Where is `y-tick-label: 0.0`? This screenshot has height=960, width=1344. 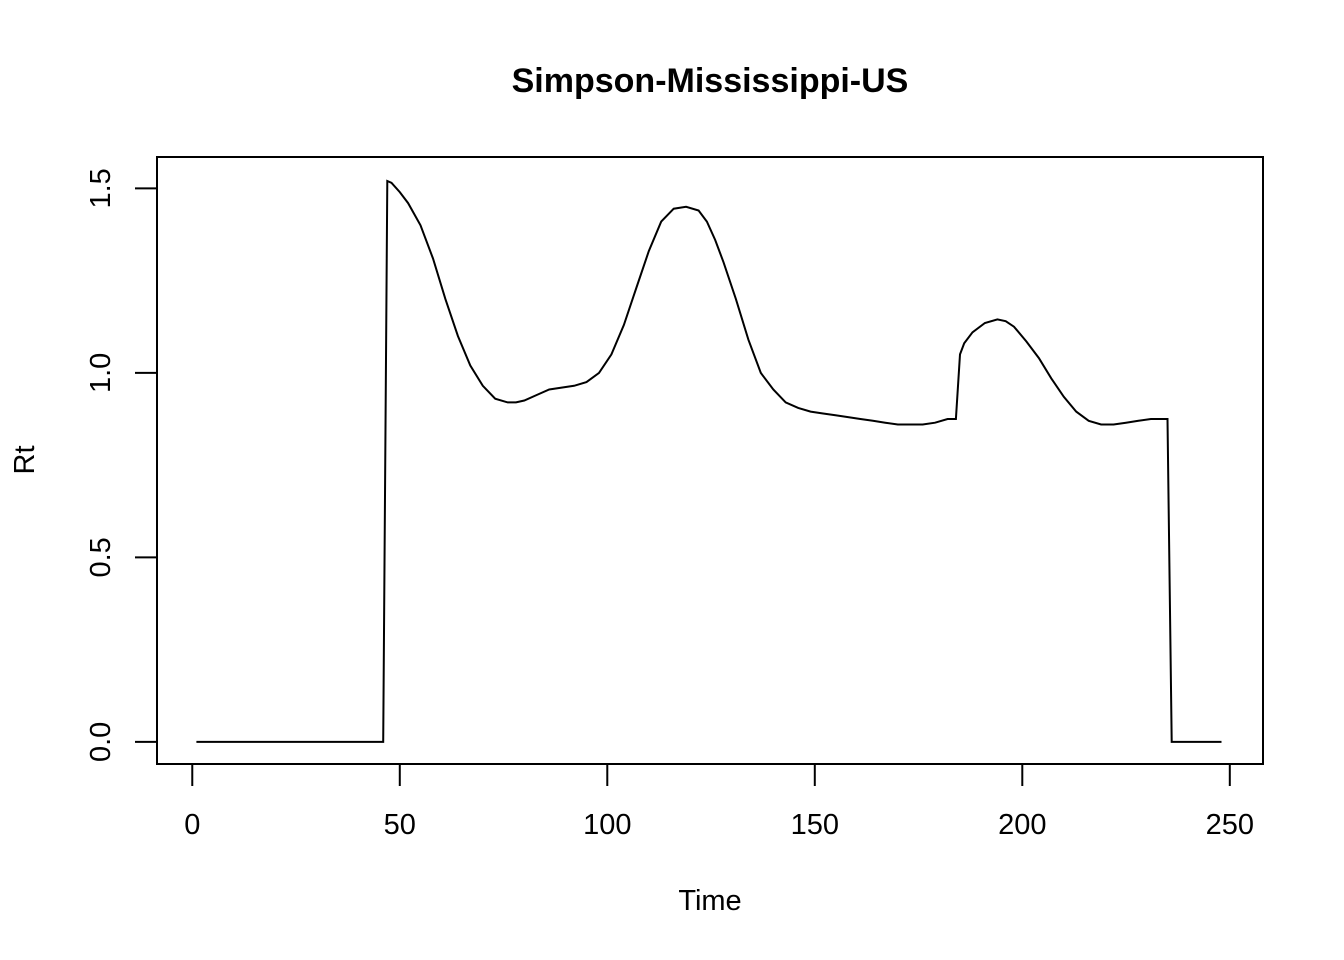 y-tick-label: 0.0 is located at coordinates (101, 742).